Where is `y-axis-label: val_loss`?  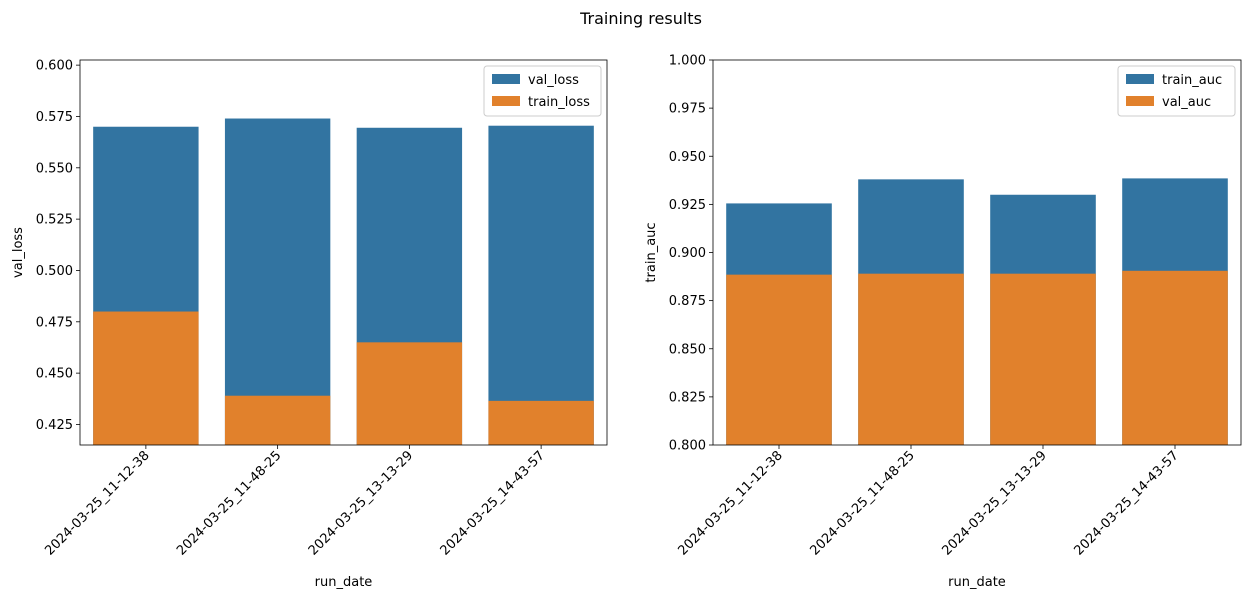
y-axis-label: val_loss is located at coordinates (18, 252).